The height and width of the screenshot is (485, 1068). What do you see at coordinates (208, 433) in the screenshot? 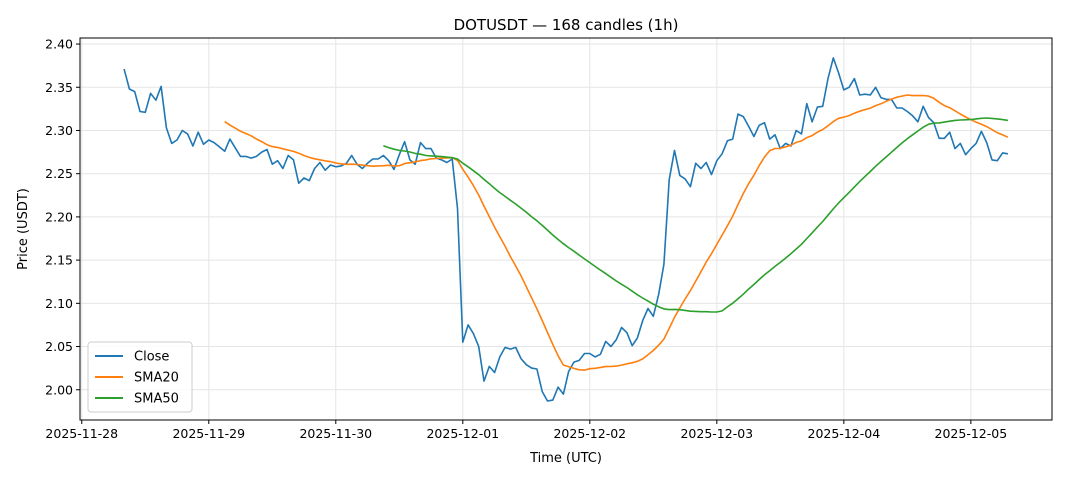
I see `x-tick-label: 2025-11-29` at bounding box center [208, 433].